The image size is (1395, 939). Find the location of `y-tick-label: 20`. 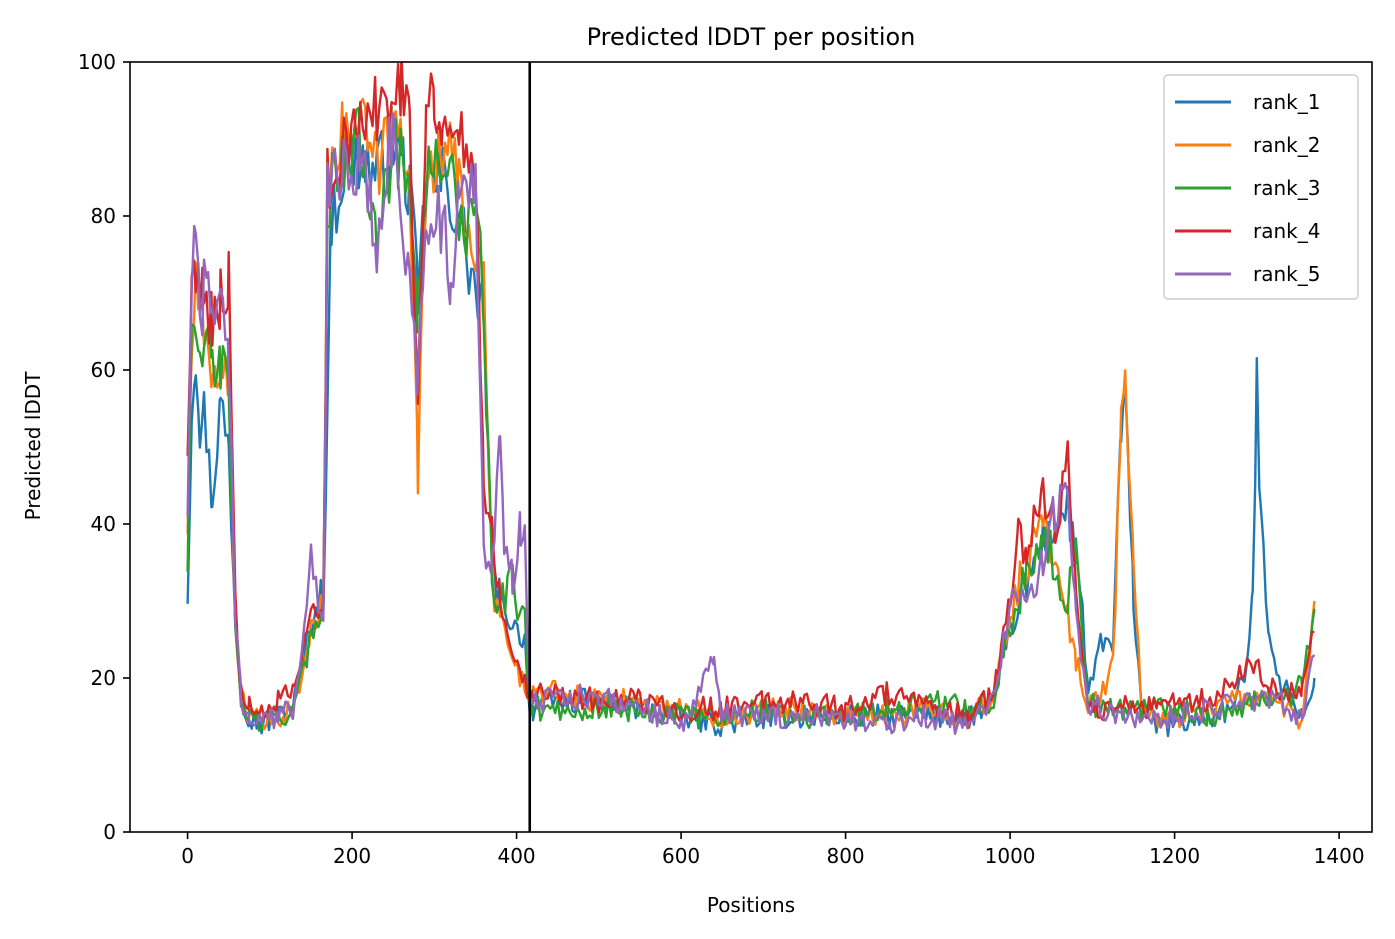

y-tick-label: 20 is located at coordinates (103, 678).